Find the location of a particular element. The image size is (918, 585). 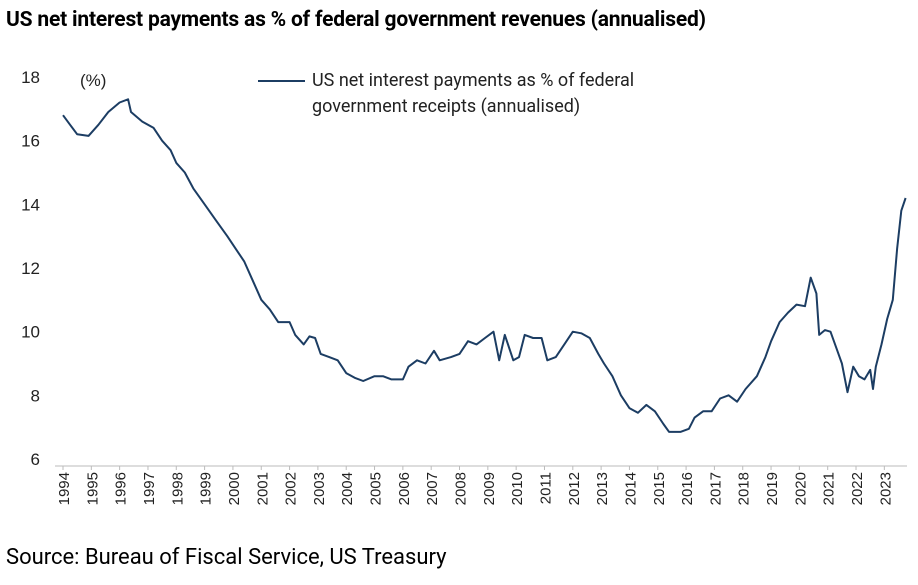

x-tick-label: 2012 is located at coordinates (574, 488).